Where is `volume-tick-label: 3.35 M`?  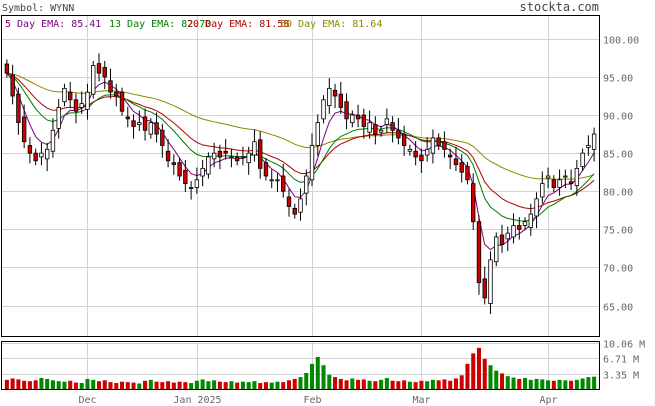 volume-tick-label: 3.35 M is located at coordinates (621, 376).